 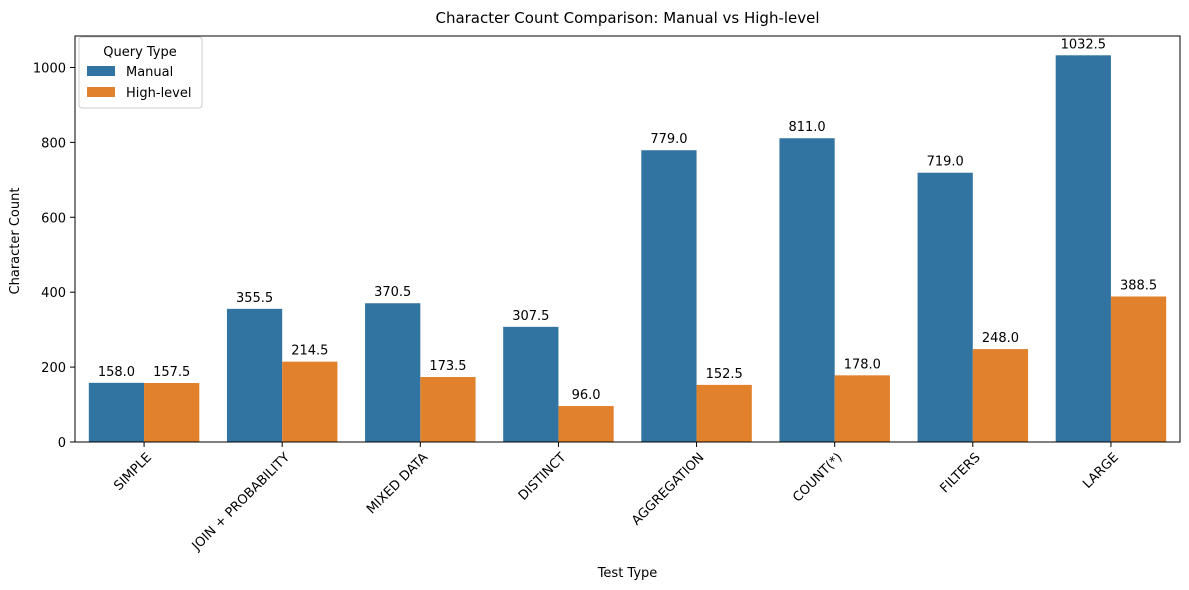 I want to click on legend-label-manual: Manual, so click(x=149, y=72).